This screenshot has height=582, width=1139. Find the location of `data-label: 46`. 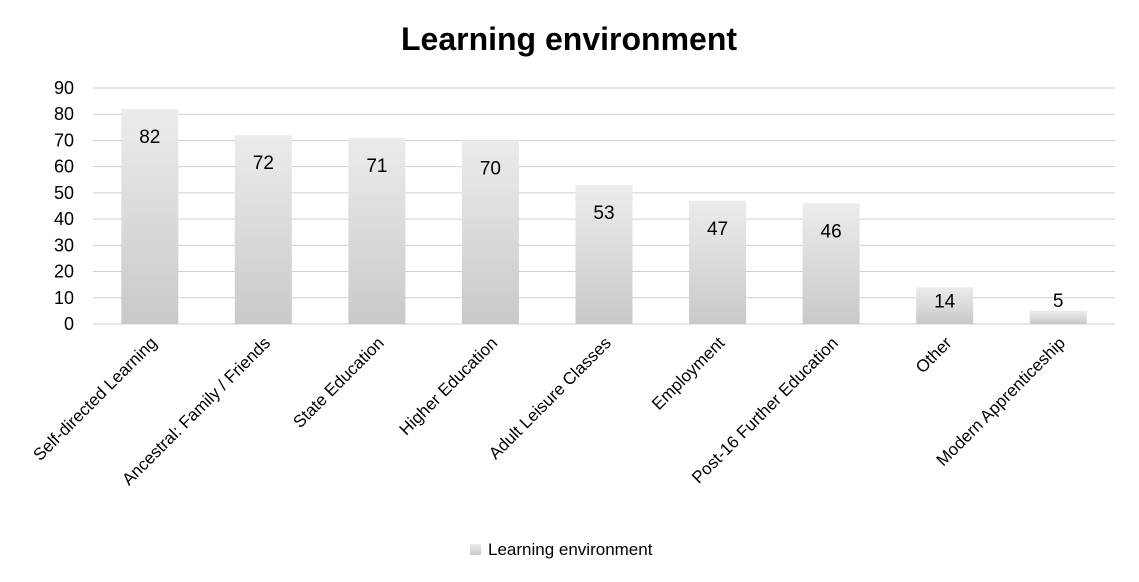

data-label: 46 is located at coordinates (831, 231).